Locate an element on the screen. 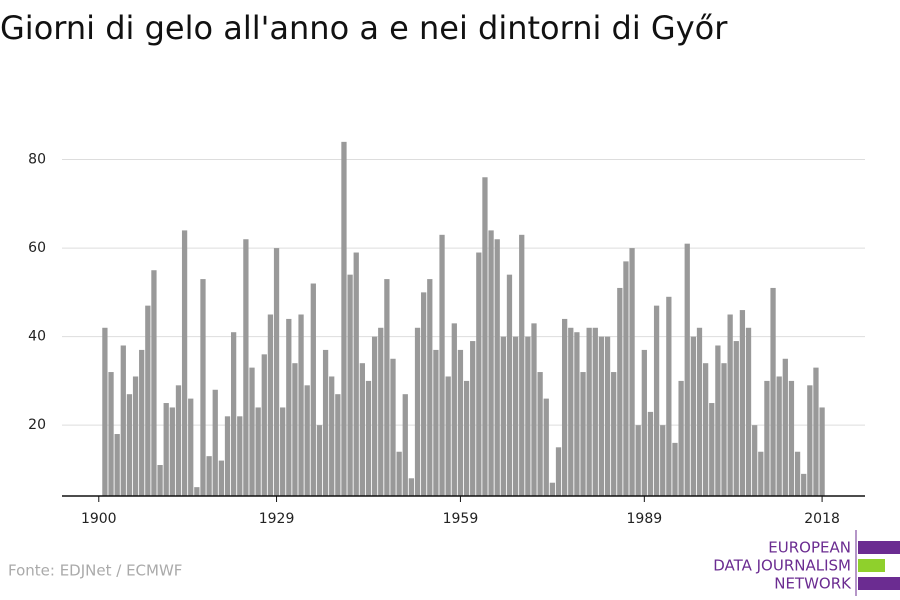  source: Fonte: EDJNet / ECMWF is located at coordinates (95, 571).